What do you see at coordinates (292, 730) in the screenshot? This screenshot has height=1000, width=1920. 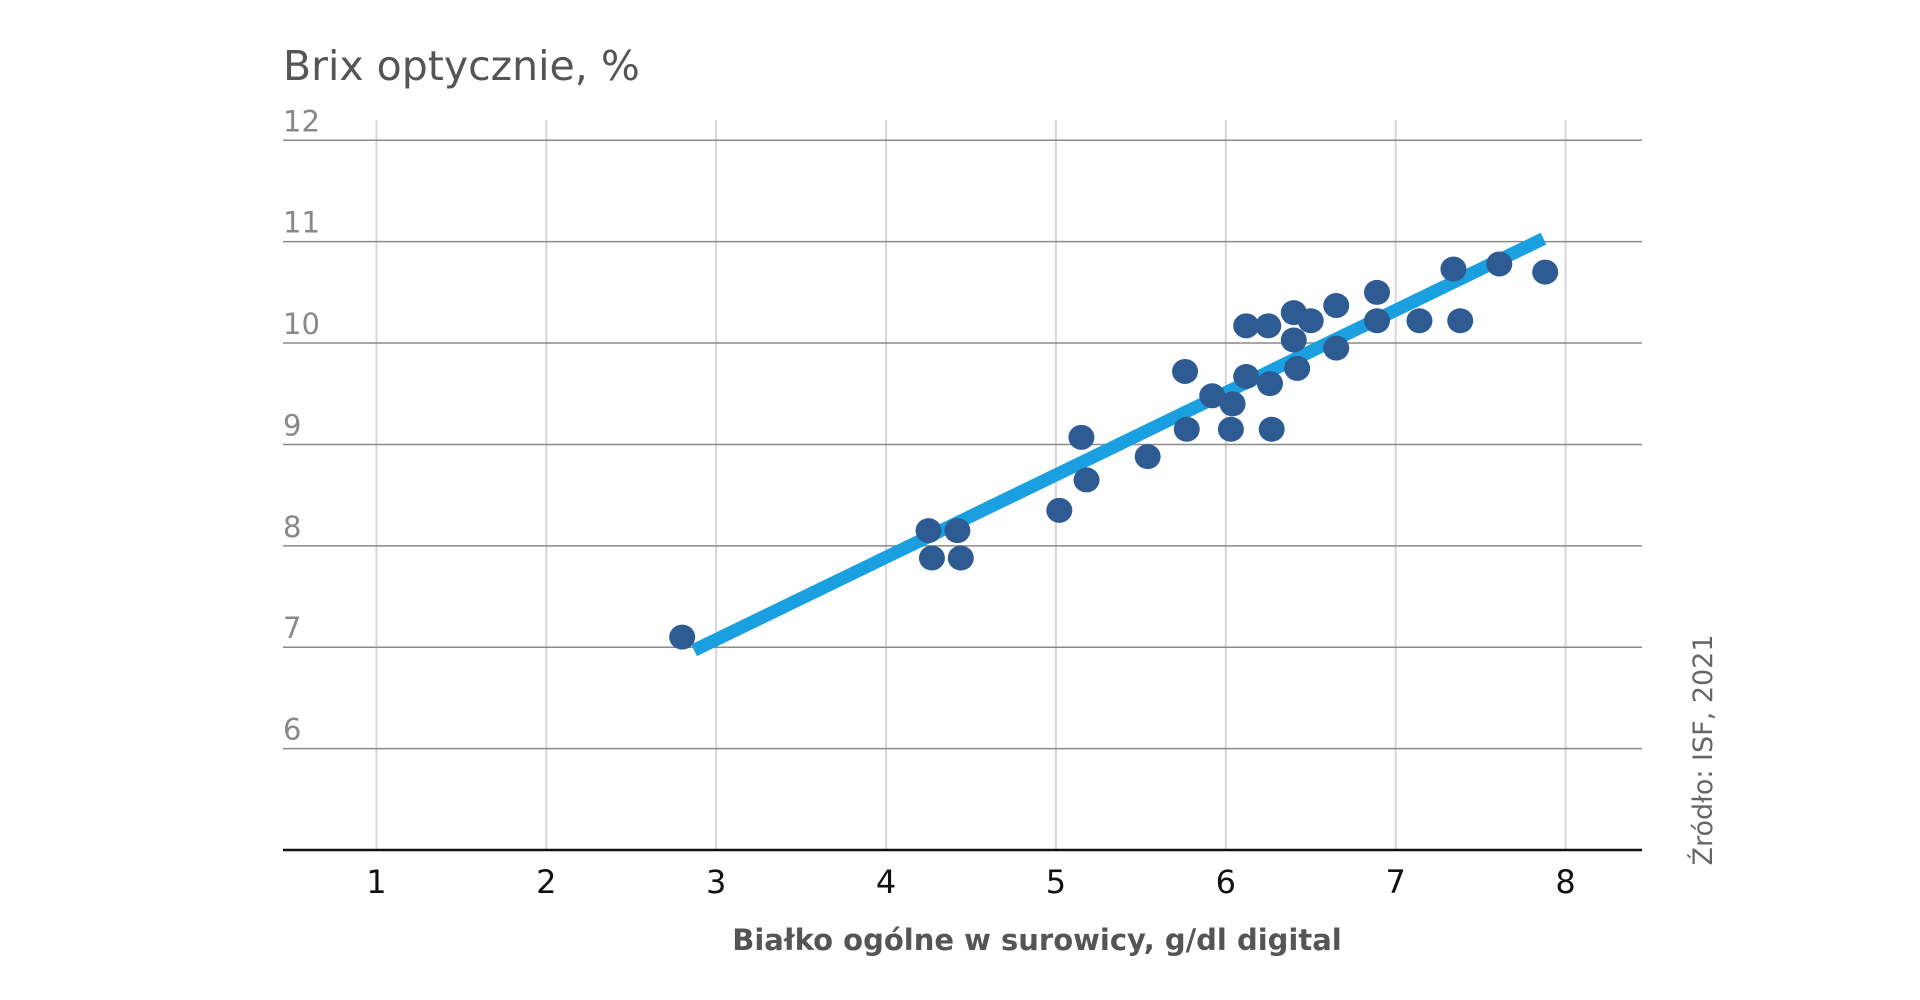 I see `y-tick-label-6: 6` at bounding box center [292, 730].